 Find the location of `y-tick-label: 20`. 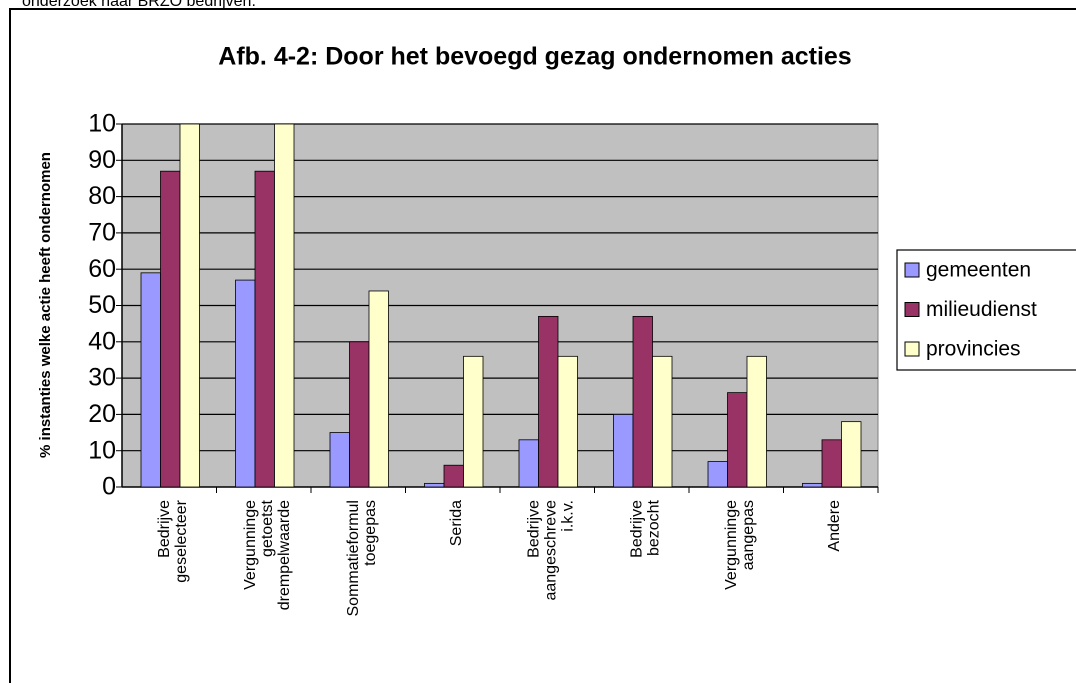

y-tick-label: 20 is located at coordinates (102, 414).